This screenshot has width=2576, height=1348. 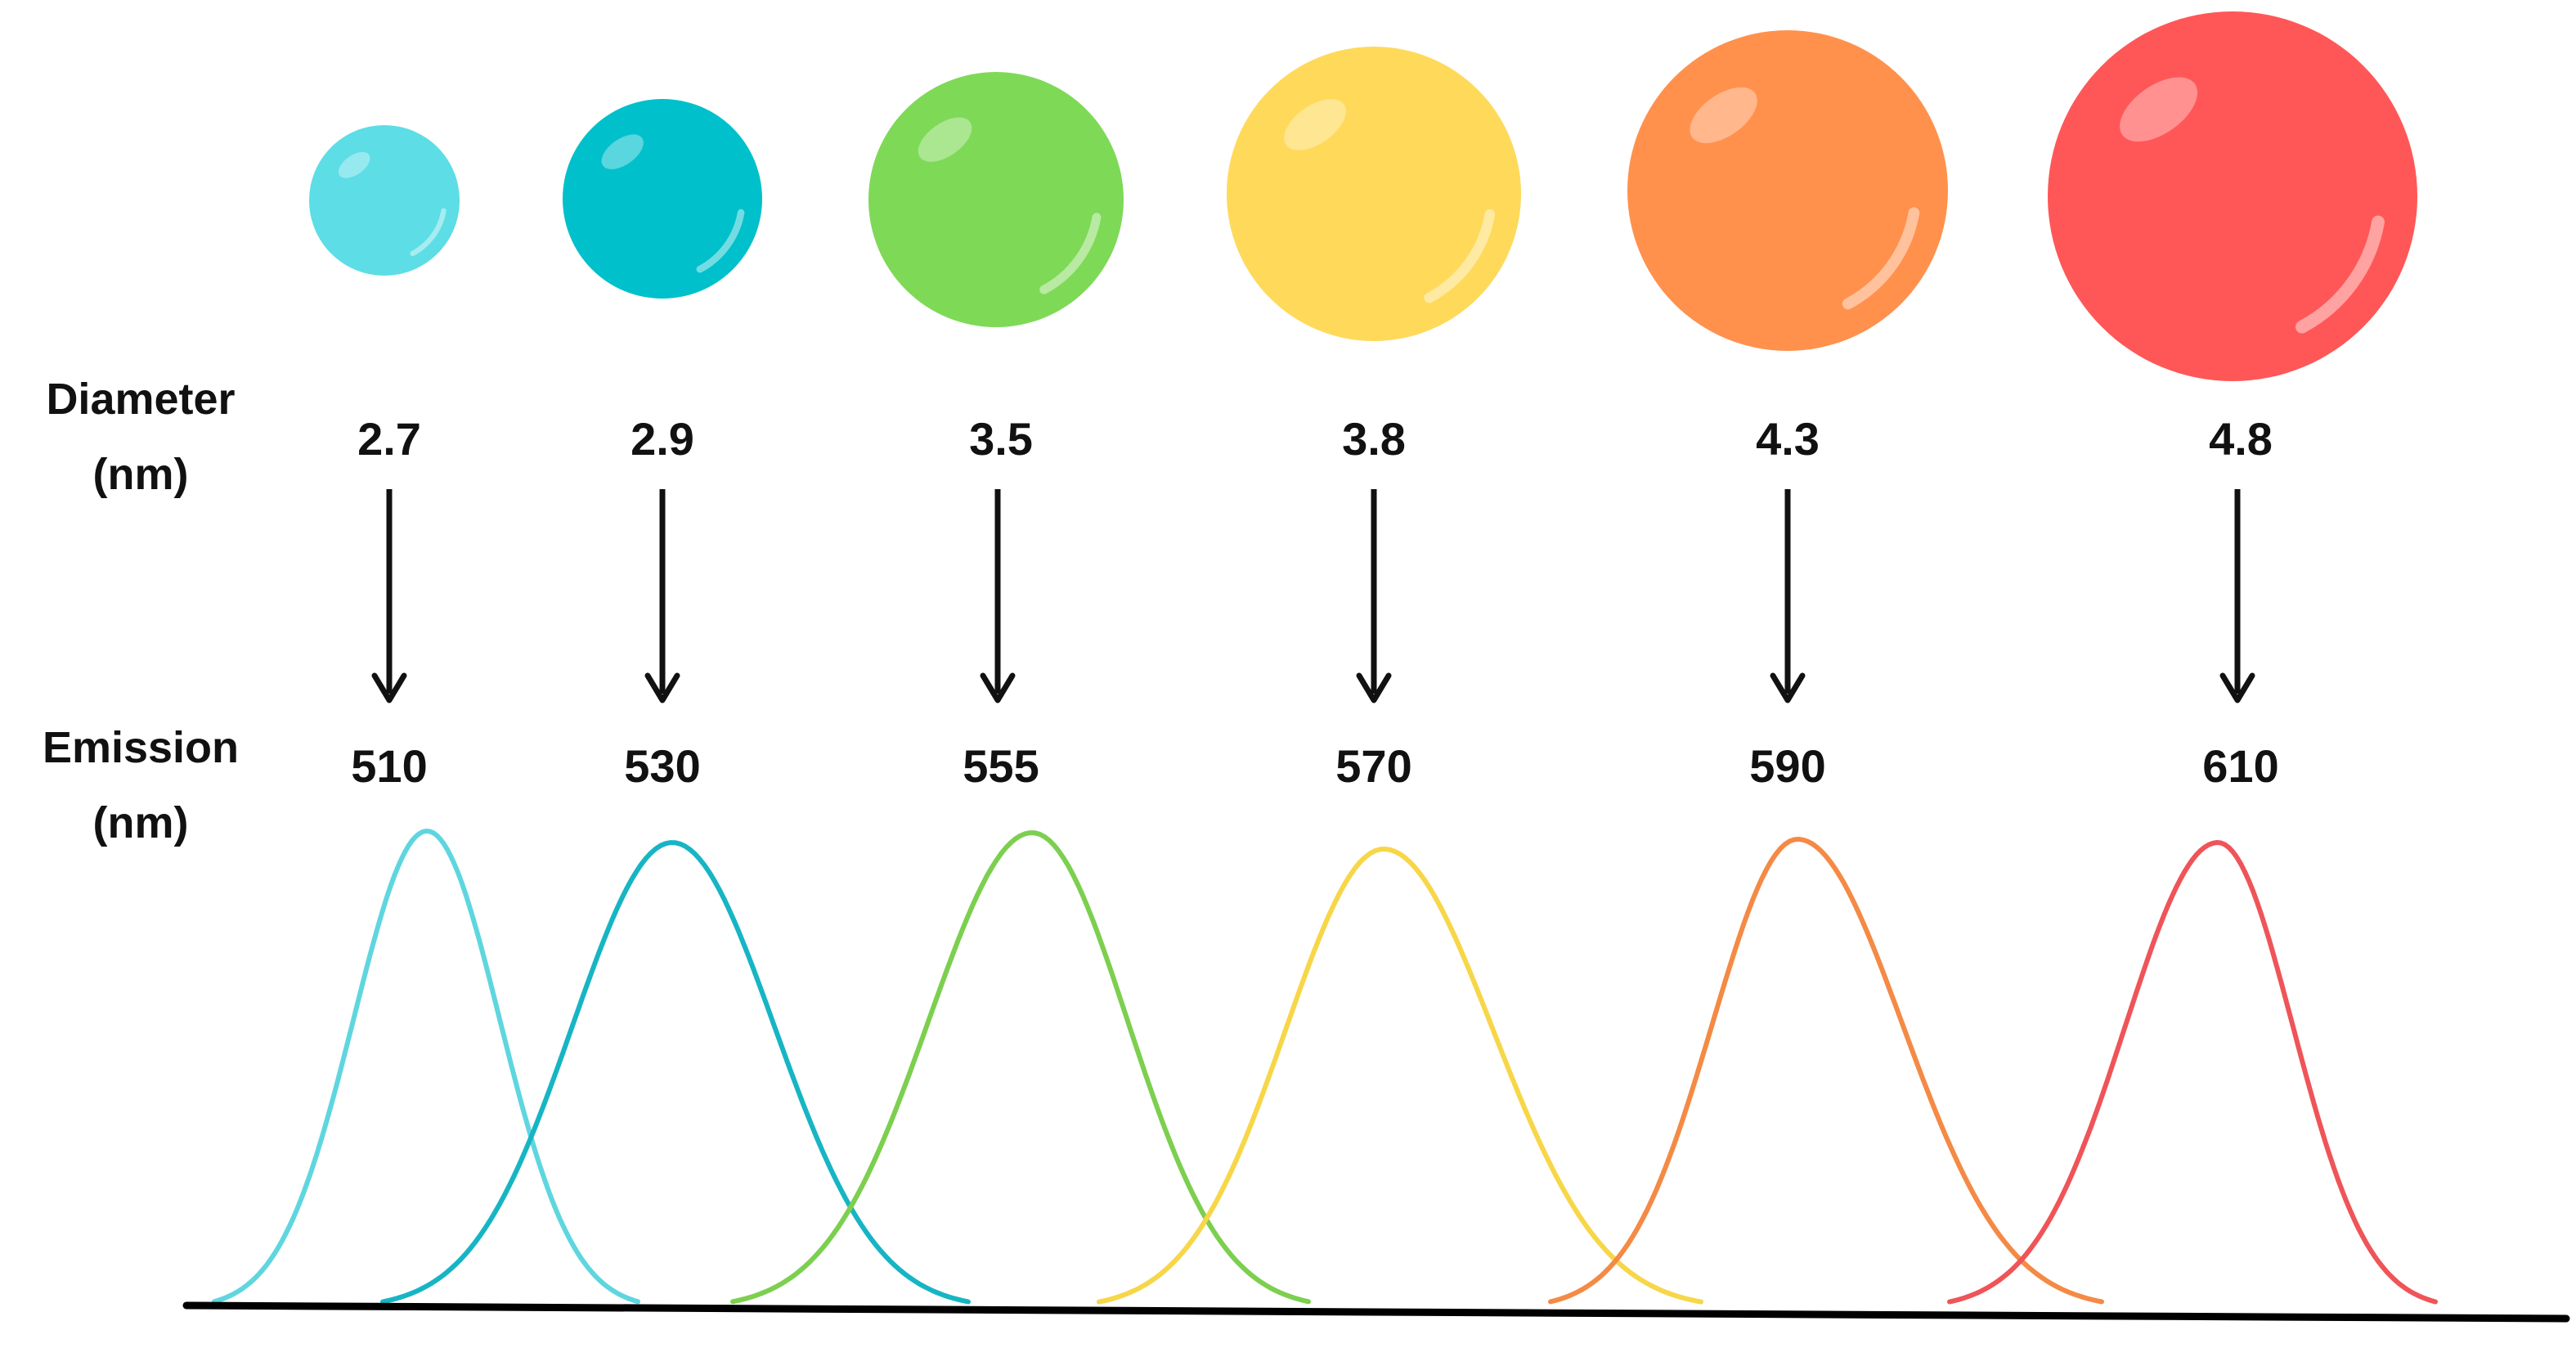 I want to click on emission-value: 590, so click(x=1787, y=766).